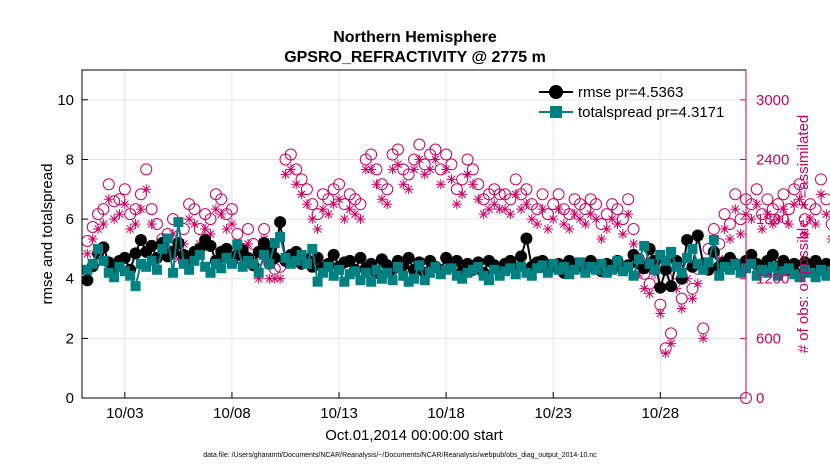  Describe the element at coordinates (70, 219) in the screenshot. I see `y-tick-label: 6` at that location.